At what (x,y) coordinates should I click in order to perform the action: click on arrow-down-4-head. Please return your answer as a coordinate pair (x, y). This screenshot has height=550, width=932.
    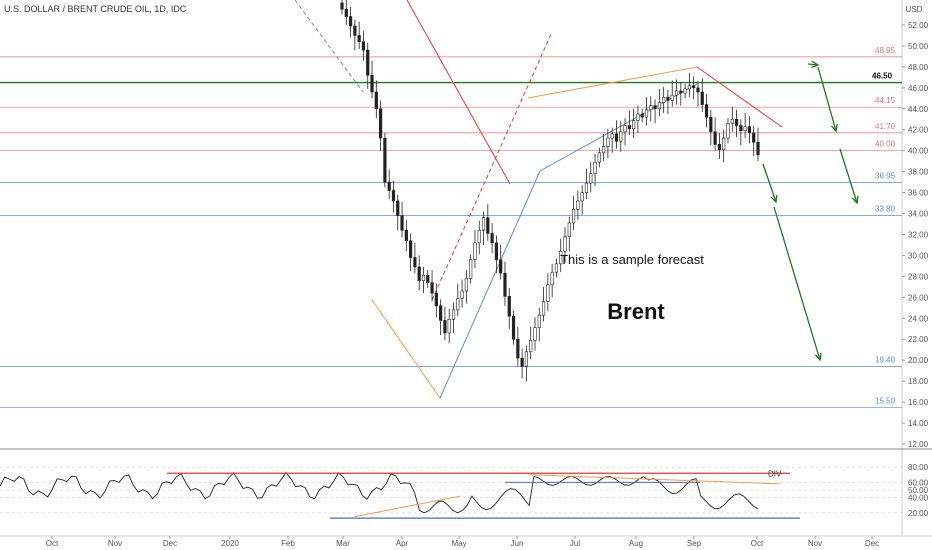
    Looking at the image, I should click on (855, 200).